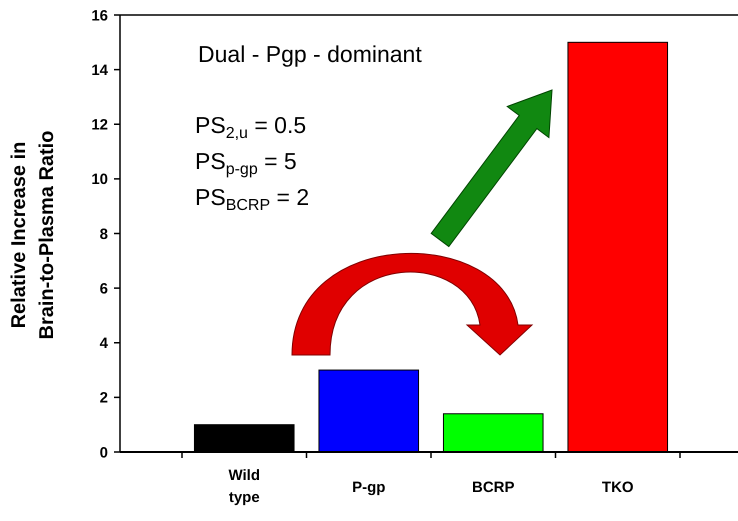 The width and height of the screenshot is (738, 521). Describe the element at coordinates (250, 127) in the screenshot. I see `annotation: PS$_{2,u}$ = 0.5` at that location.